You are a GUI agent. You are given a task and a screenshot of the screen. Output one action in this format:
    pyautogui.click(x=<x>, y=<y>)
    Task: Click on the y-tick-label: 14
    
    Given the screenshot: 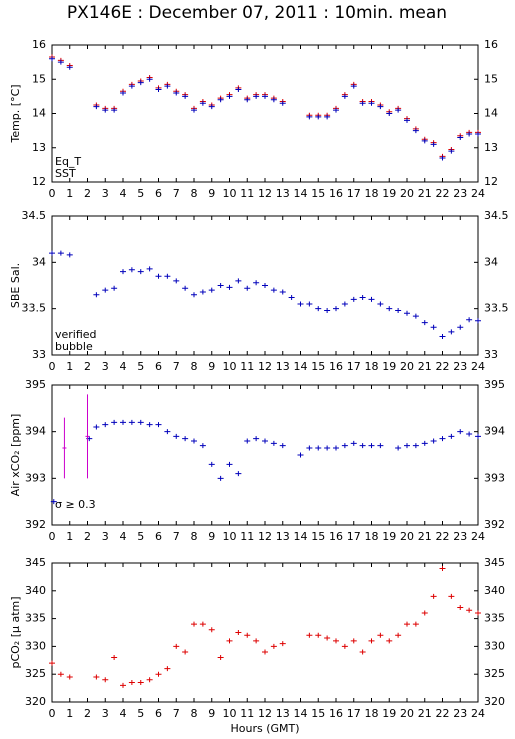 What is the action you would take?
    pyautogui.click(x=491, y=113)
    